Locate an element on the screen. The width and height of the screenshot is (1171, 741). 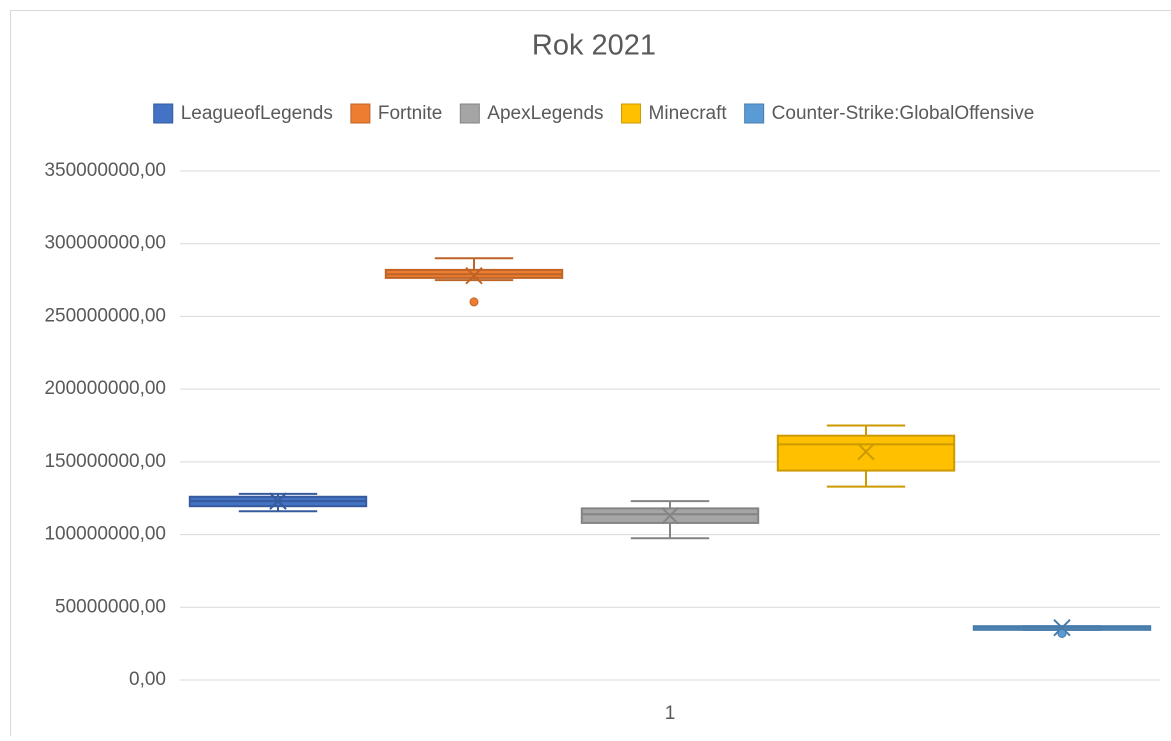
y-tick-label: 50000000,00 is located at coordinates (110, 606).